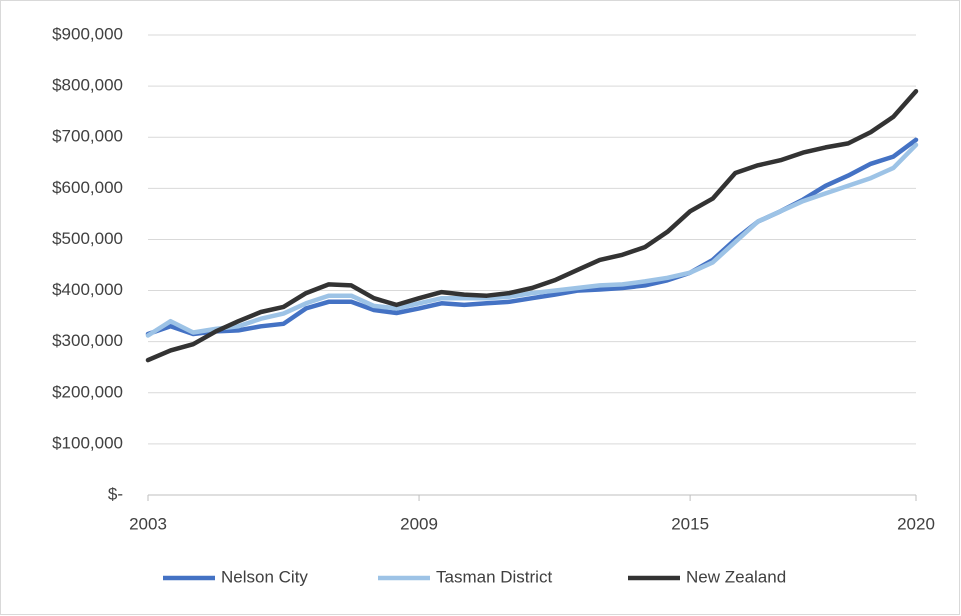 Image resolution: width=961 pixels, height=616 pixels. What do you see at coordinates (87, 442) in the screenshot?
I see `y-tick-label: $100,000` at bounding box center [87, 442].